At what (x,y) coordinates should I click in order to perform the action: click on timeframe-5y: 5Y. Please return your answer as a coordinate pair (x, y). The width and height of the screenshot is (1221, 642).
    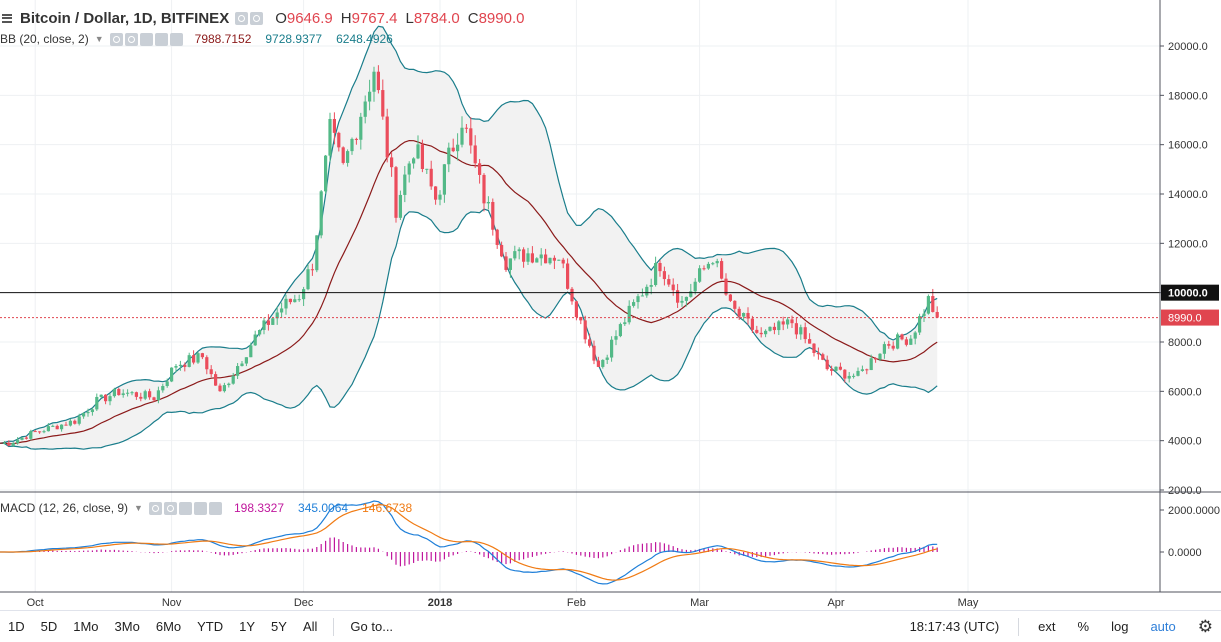
    Looking at the image, I should click on (279, 626).